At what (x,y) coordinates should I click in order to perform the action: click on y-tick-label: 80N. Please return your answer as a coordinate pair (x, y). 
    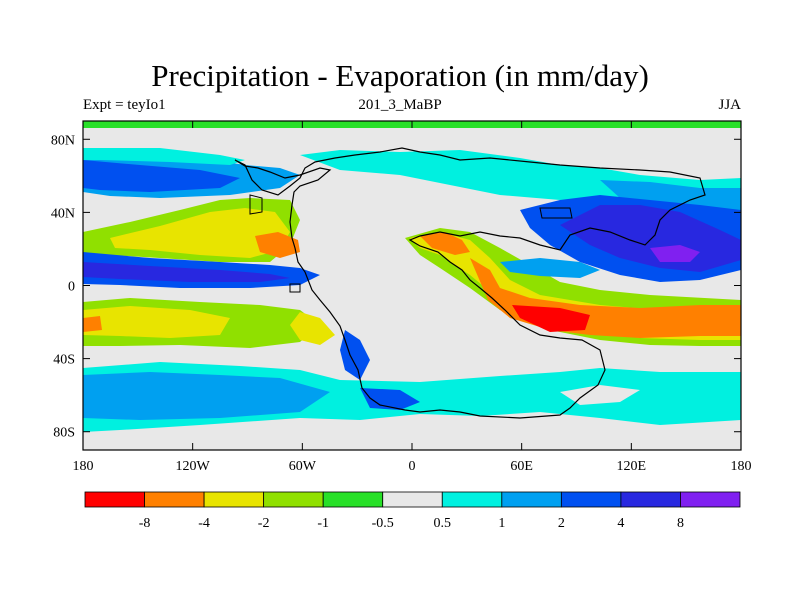
    Looking at the image, I should click on (63, 140).